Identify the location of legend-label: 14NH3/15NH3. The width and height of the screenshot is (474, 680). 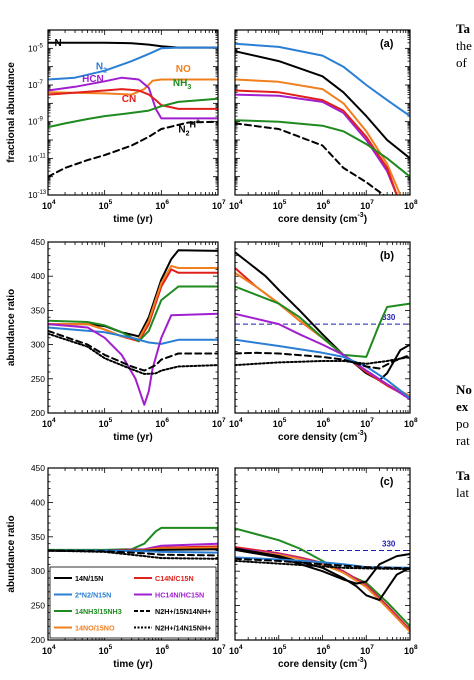
(98, 611).